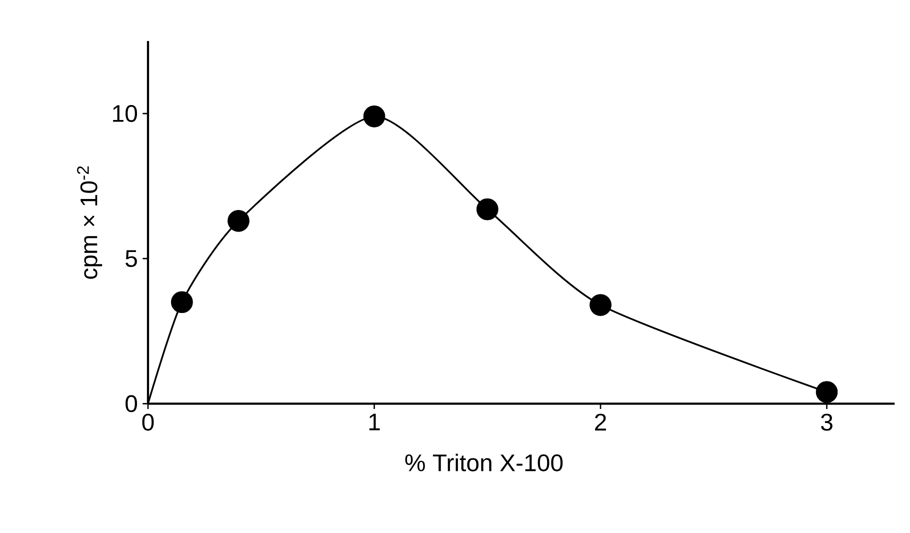 The width and height of the screenshot is (910, 533). Describe the element at coordinates (148, 422) in the screenshot. I see `x-tick-label: 0` at that location.